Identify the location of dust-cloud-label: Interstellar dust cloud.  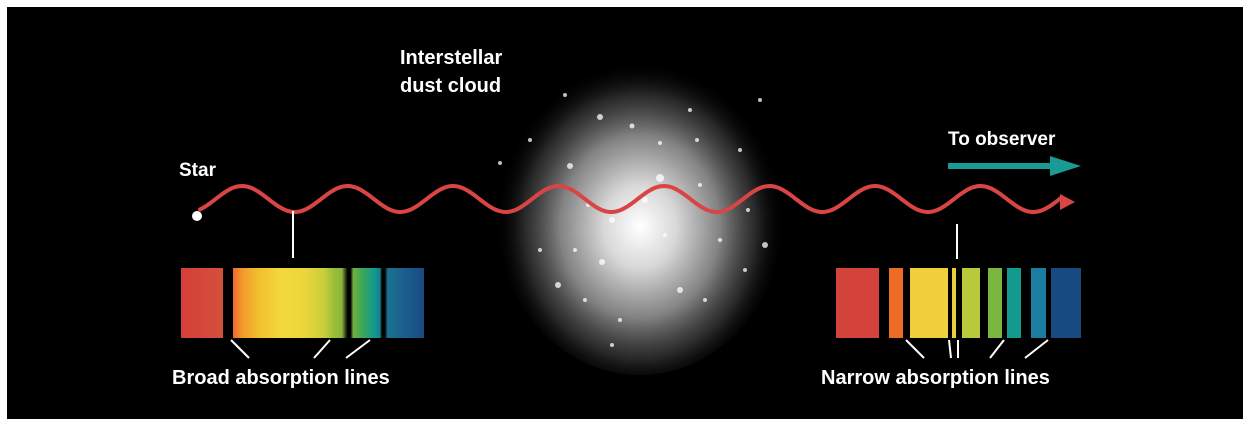
(451, 72).